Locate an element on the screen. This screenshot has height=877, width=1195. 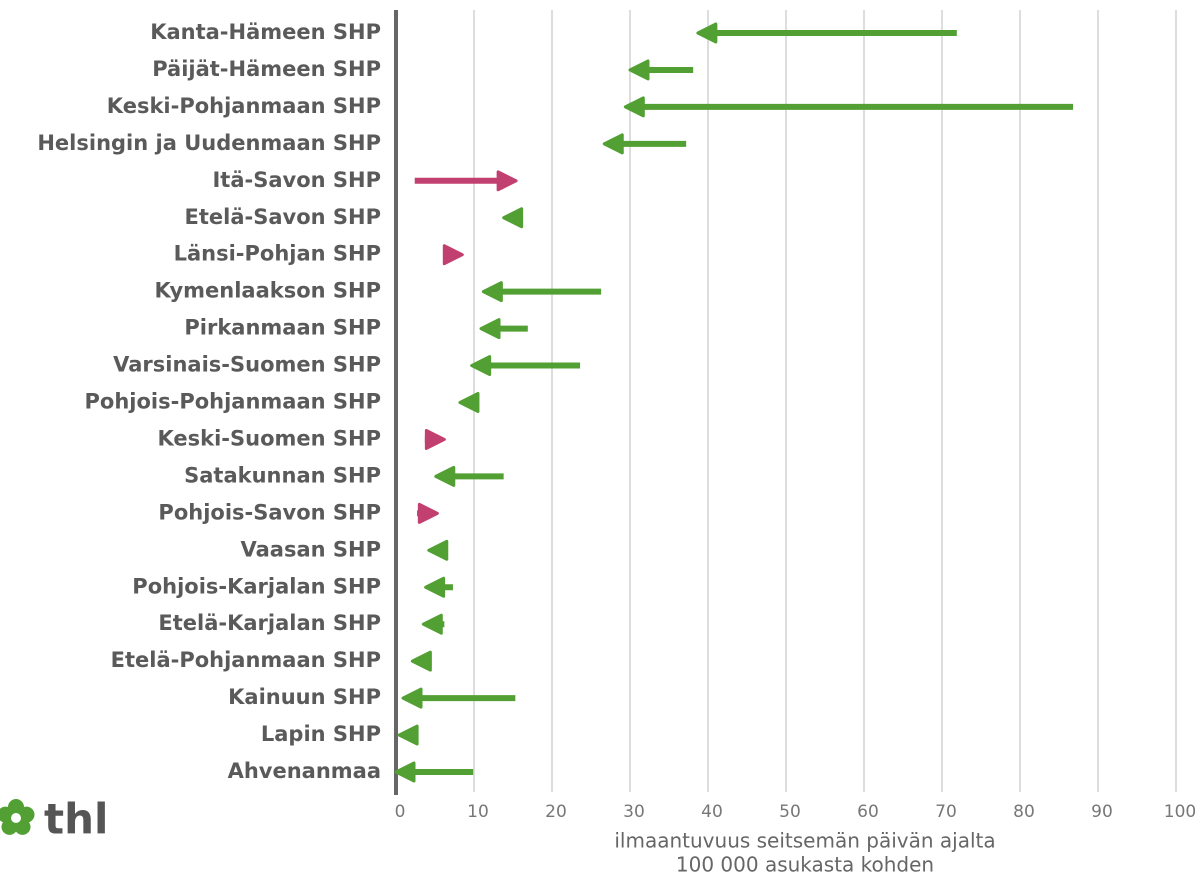
x-tick-label: 50 is located at coordinates (790, 812).